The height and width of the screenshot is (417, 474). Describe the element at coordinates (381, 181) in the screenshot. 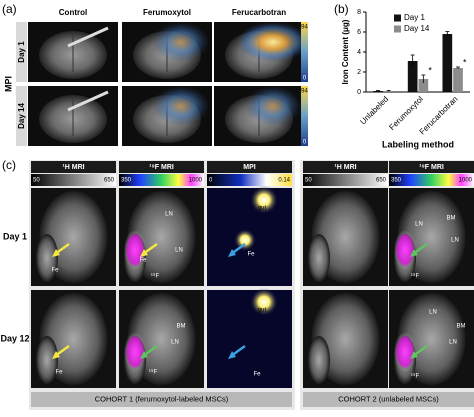

I see `colorbar-label: 650` at that location.